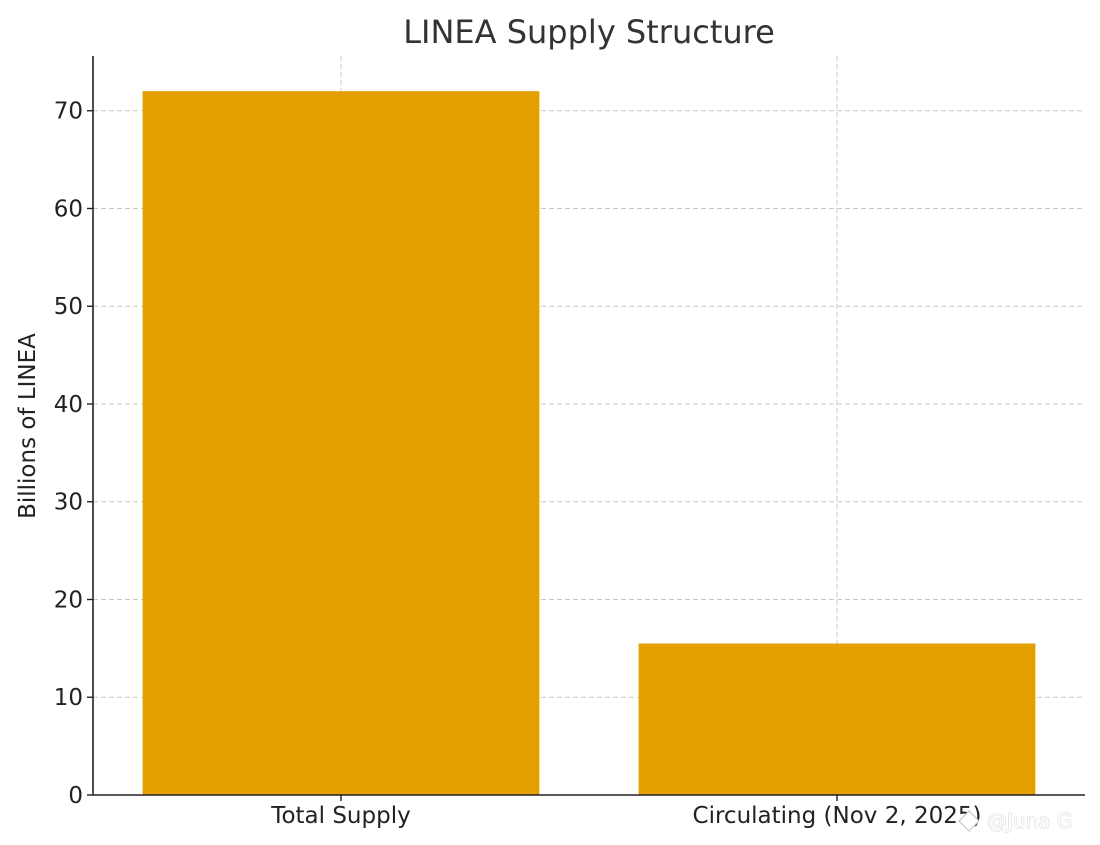 This screenshot has height=845, width=1100. I want to click on watermark: @Juna G, so click(1015, 821).